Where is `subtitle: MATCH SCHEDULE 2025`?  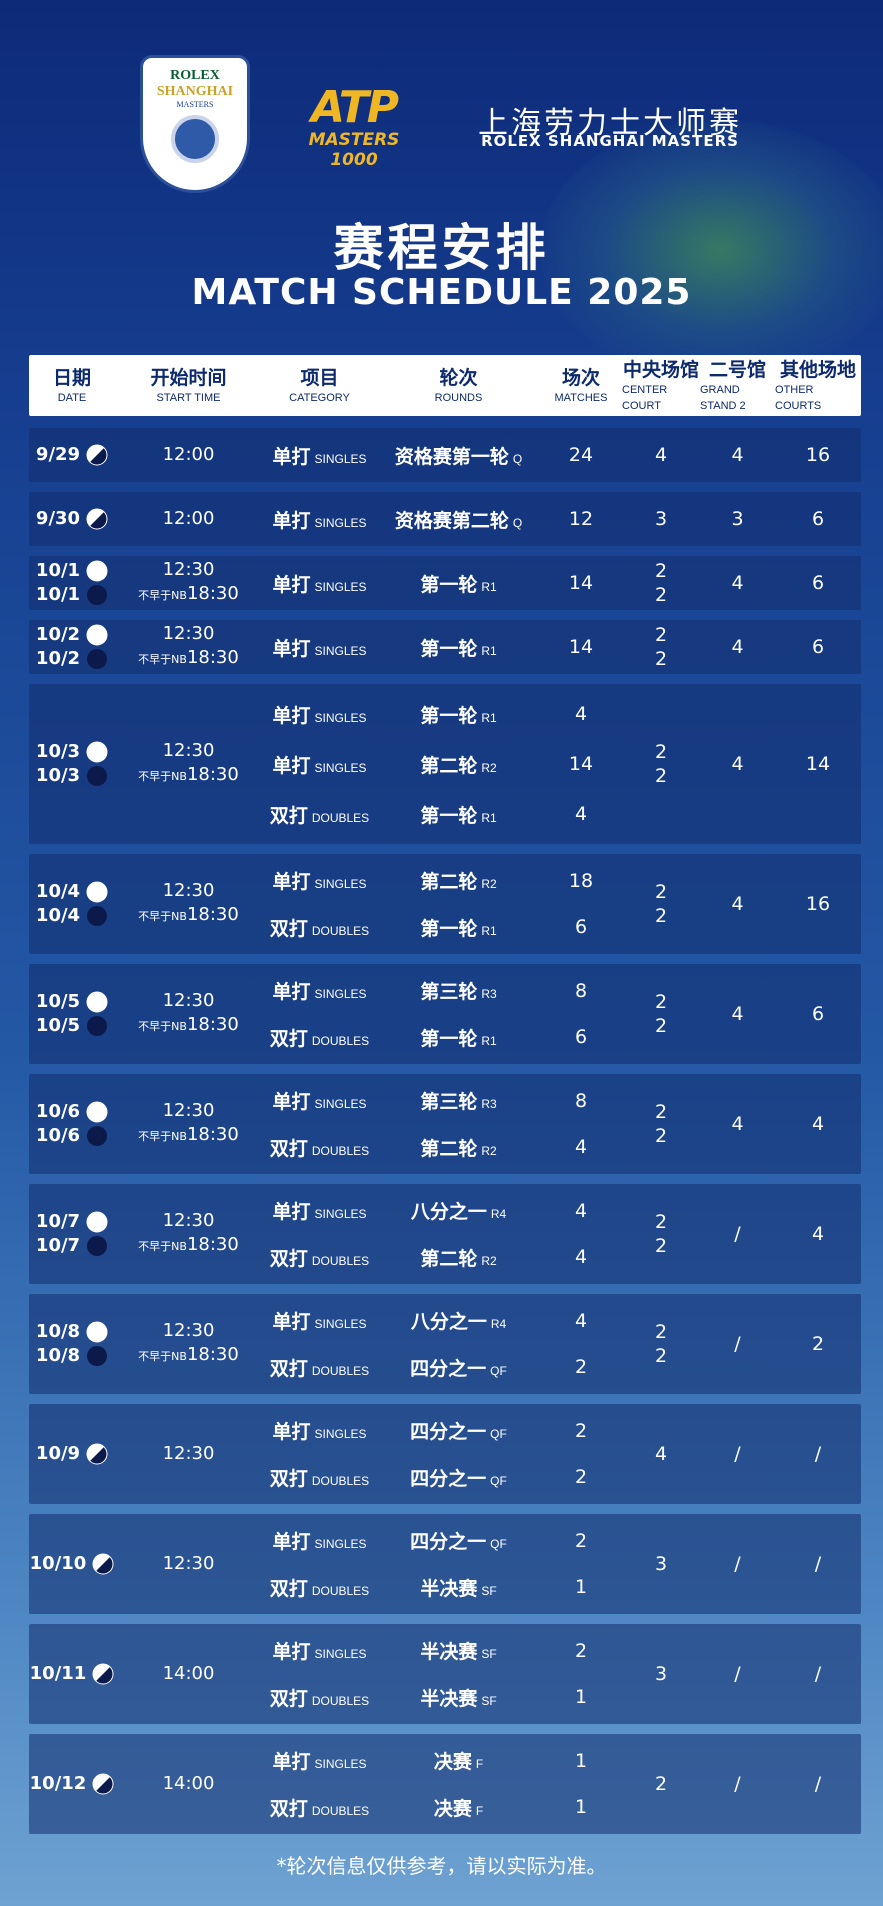
subtitle: MATCH SCHEDULE 2025 is located at coordinates (441, 292).